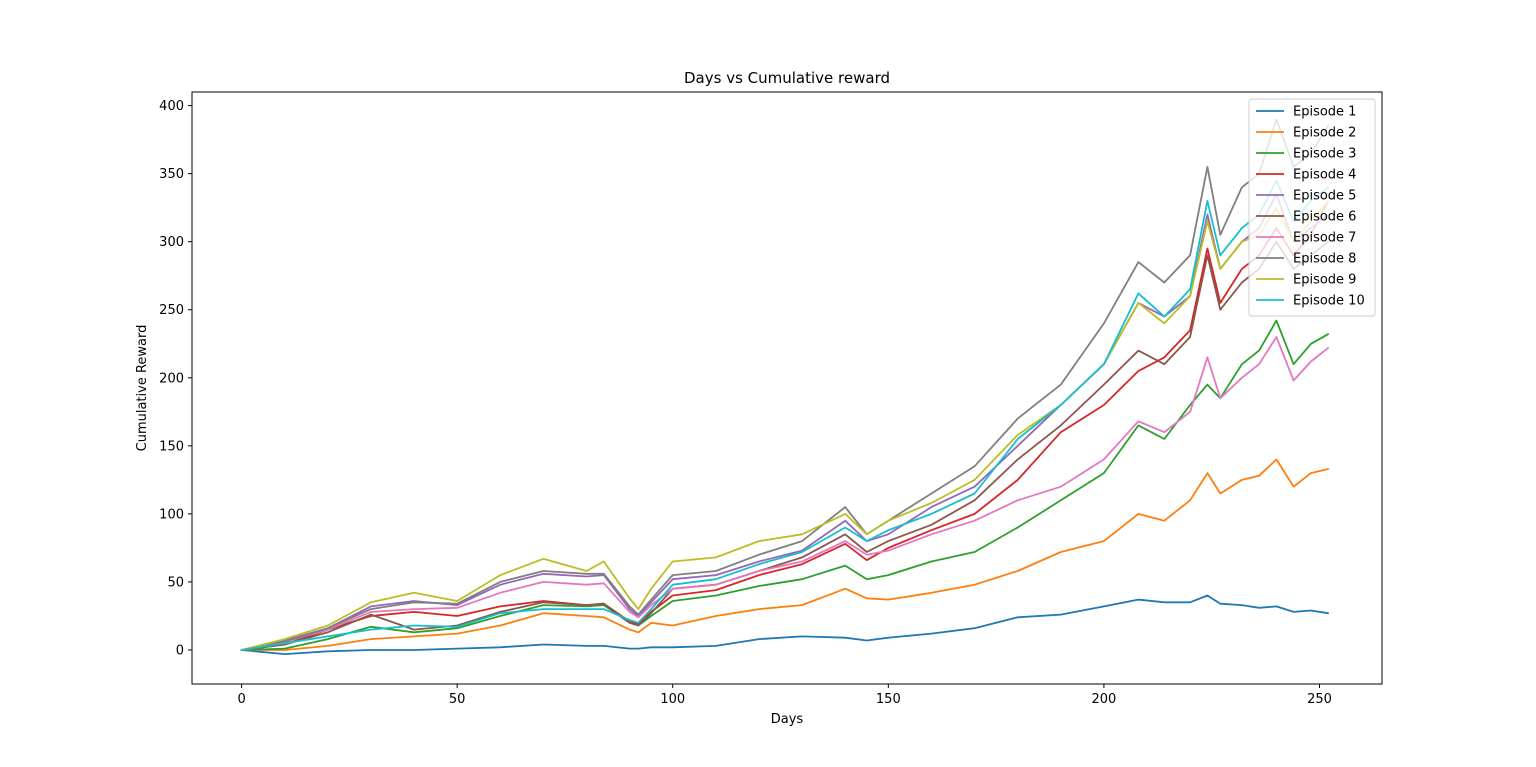 The height and width of the screenshot is (767, 1536). Describe the element at coordinates (787, 719) in the screenshot. I see `x-axis-label: Days` at that location.